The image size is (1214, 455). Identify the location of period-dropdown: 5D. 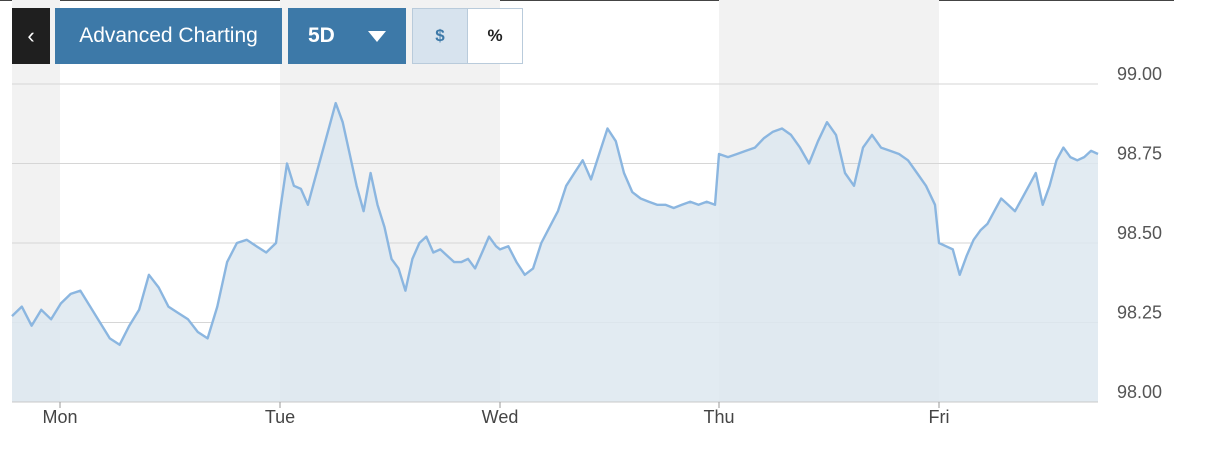
(347, 36).